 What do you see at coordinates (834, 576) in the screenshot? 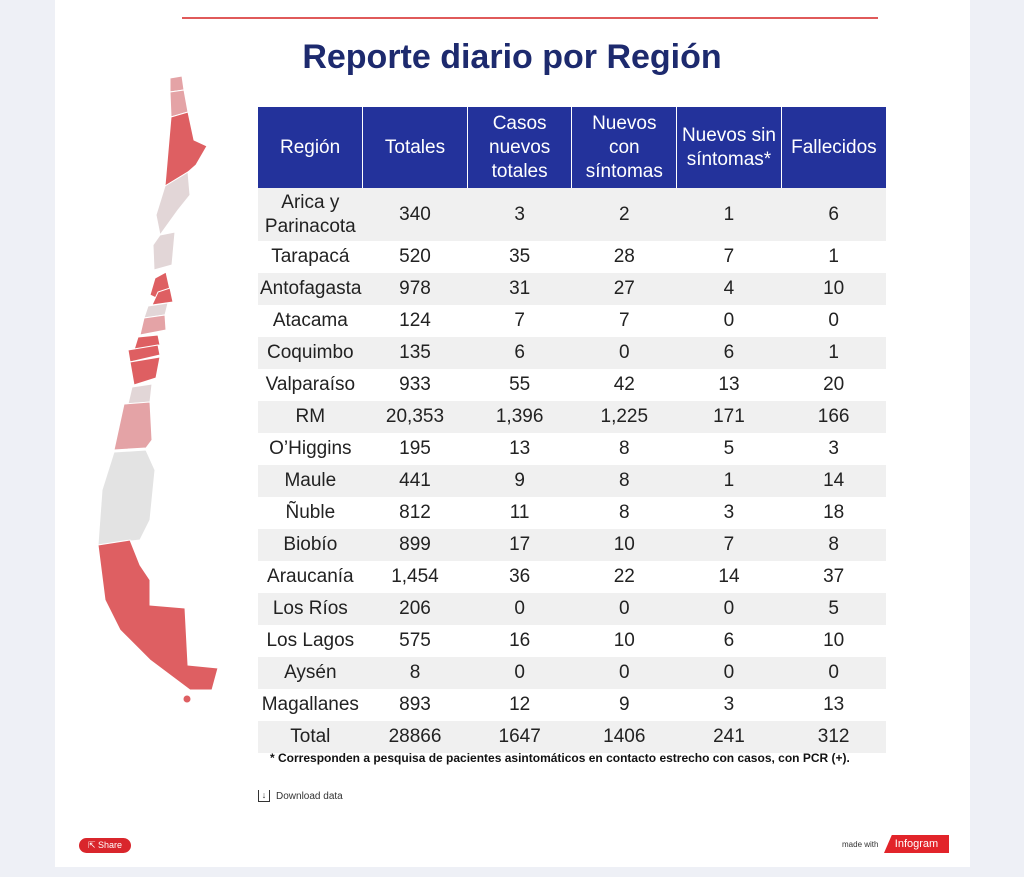
I see `value-cell: 37` at bounding box center [834, 576].